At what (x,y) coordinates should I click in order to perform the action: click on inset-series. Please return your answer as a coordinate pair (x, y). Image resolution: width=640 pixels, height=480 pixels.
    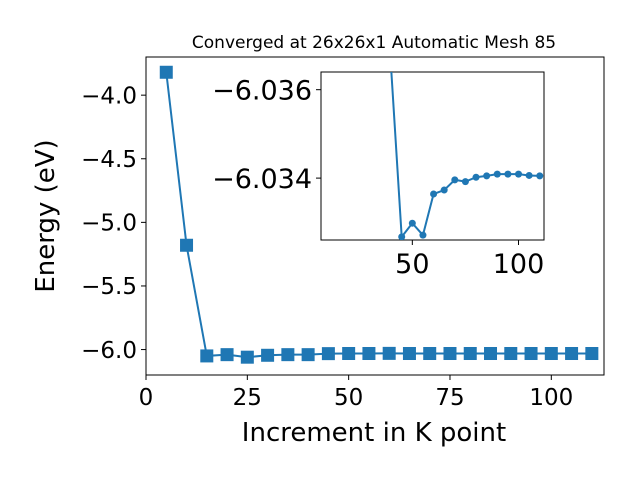
    Looking at the image, I should click on (466, 152).